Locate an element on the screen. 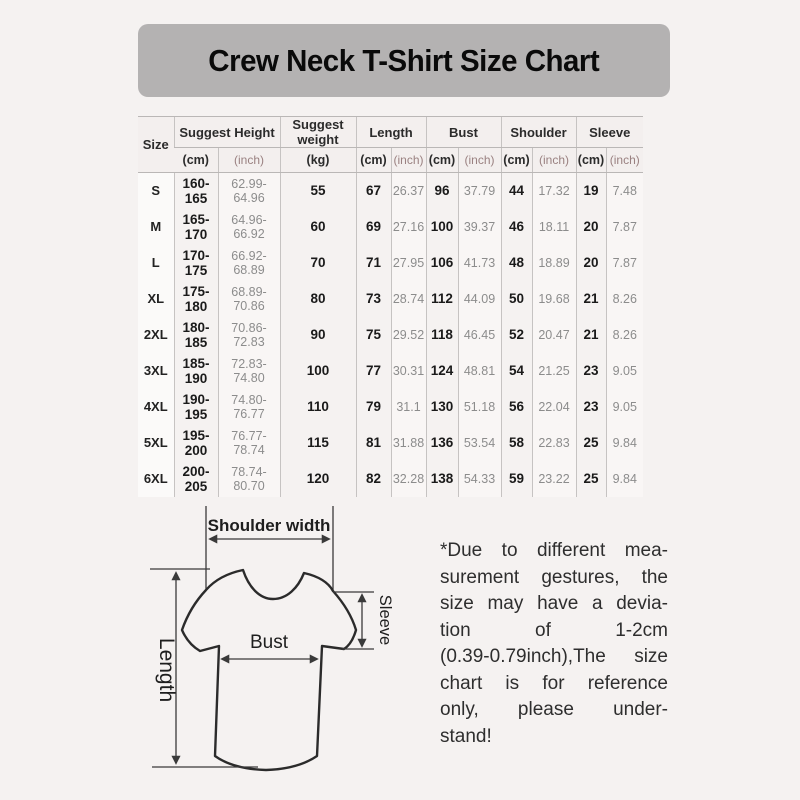 The width and height of the screenshot is (800, 800). size-value: 54.33 is located at coordinates (479, 478).